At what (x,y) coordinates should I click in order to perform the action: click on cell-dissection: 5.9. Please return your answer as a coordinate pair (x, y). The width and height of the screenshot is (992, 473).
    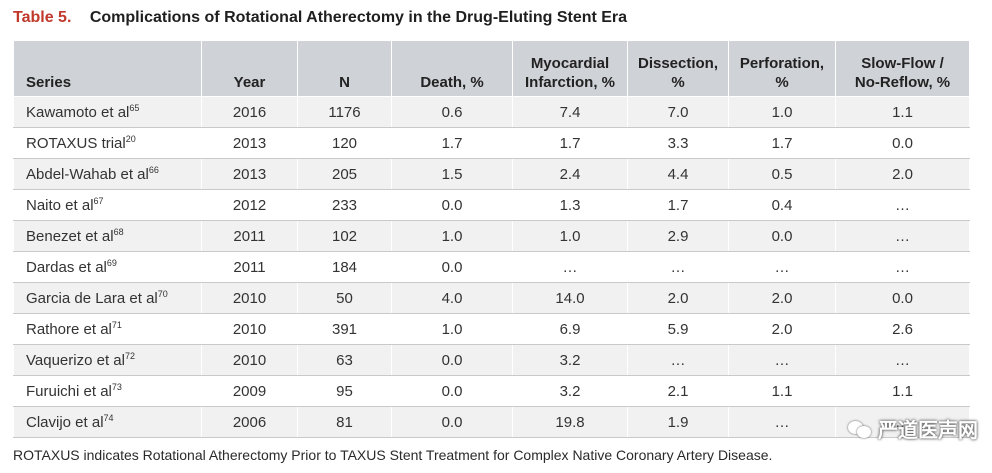
    Looking at the image, I should click on (678, 329).